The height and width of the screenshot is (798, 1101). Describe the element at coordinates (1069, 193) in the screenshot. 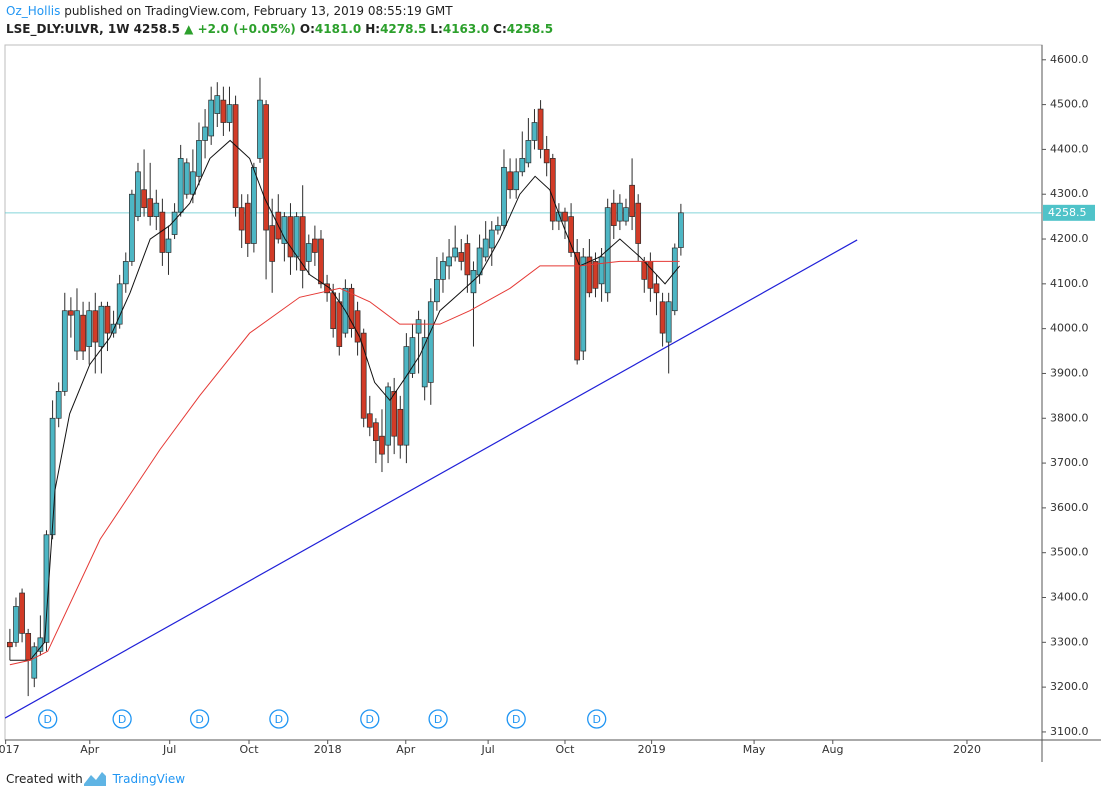

I see `y-tick-label: 4300.0` at that location.